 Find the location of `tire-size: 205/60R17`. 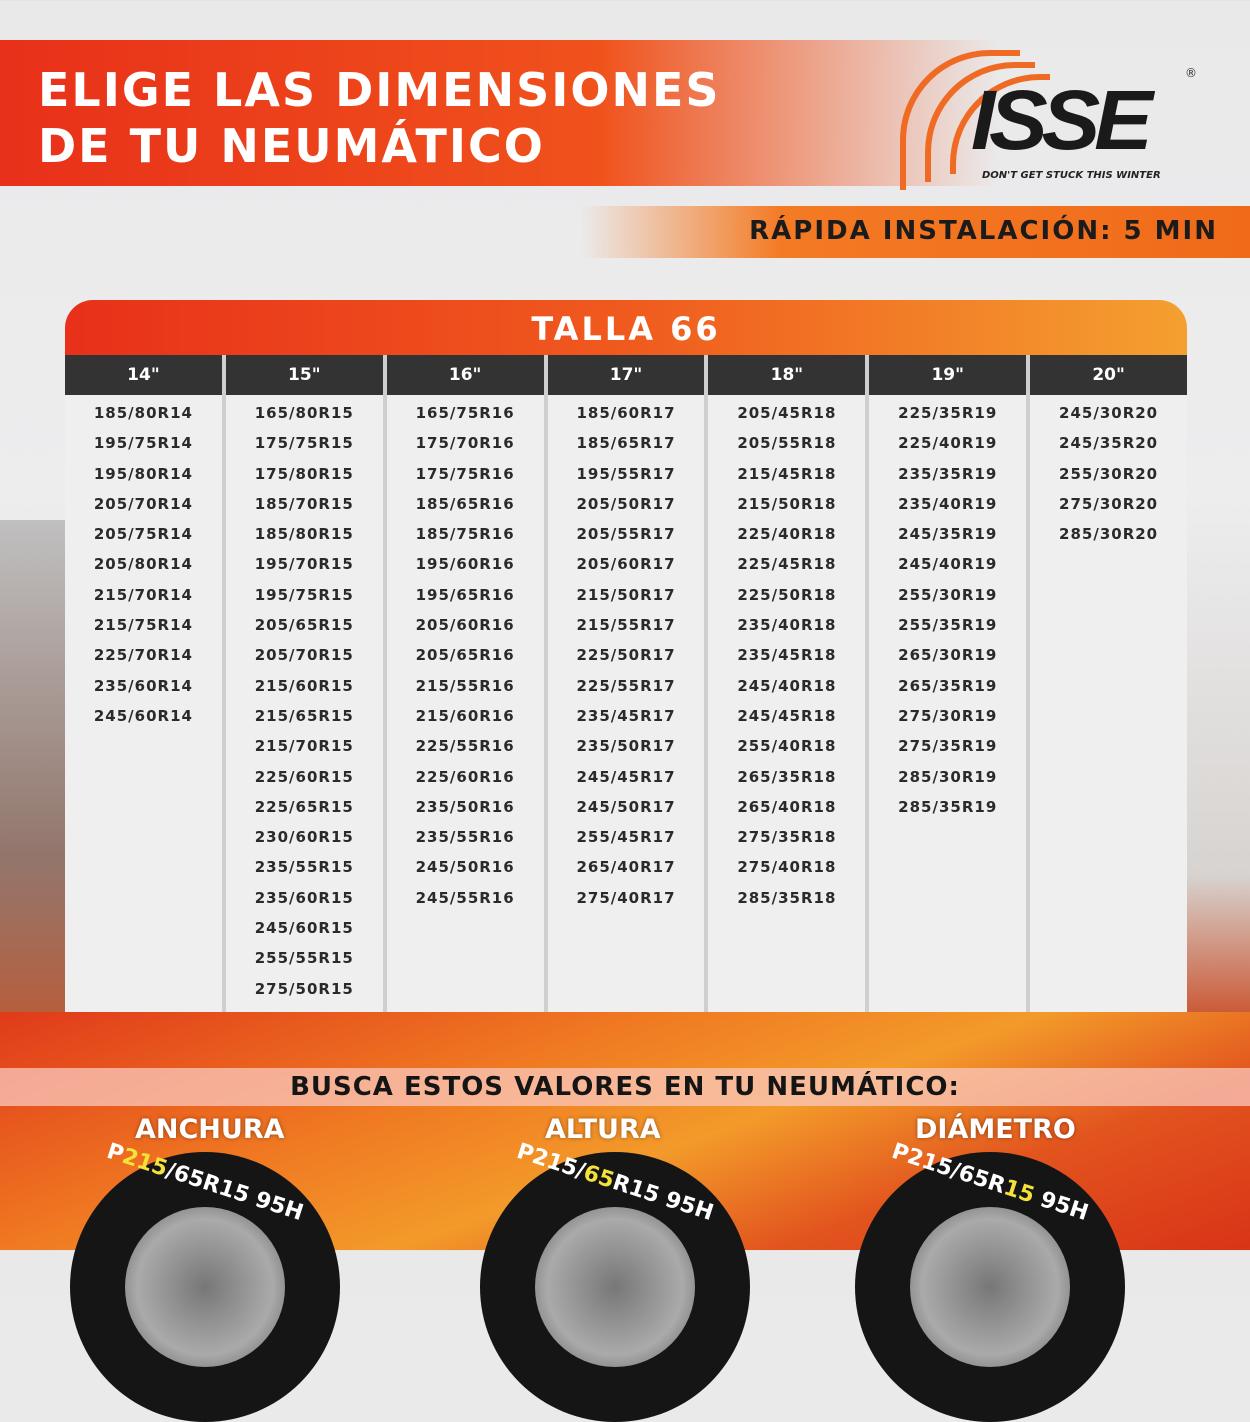

tire-size: 205/60R17 is located at coordinates (626, 564).